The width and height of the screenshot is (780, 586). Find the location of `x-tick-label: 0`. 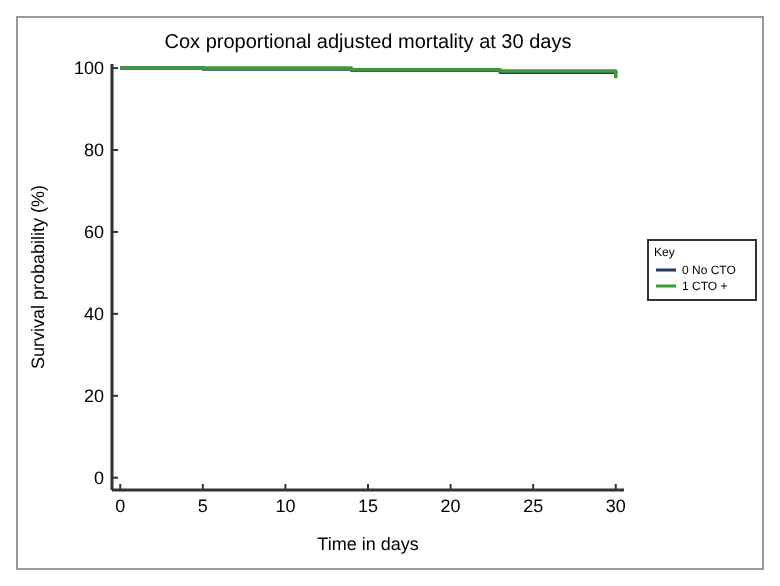

x-tick-label: 0 is located at coordinates (120, 506).